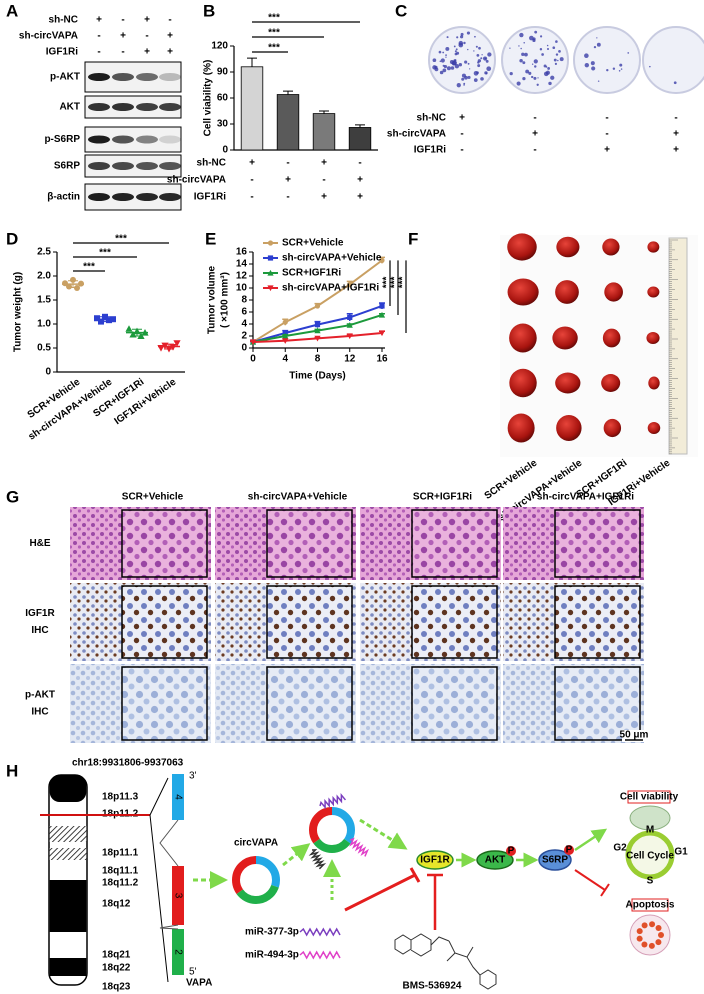 This screenshot has height=994, width=704. I want to click on column-header: sh-circVAPA+IGF1Ri, so click(585, 497).